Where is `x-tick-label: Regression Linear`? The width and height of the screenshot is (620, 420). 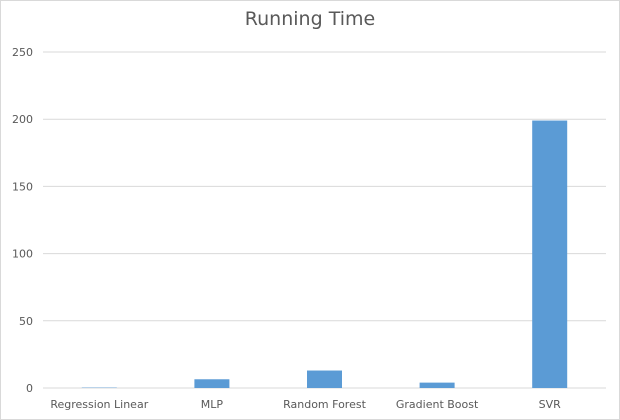
x-tick-label: Regression Linear is located at coordinates (99, 404).